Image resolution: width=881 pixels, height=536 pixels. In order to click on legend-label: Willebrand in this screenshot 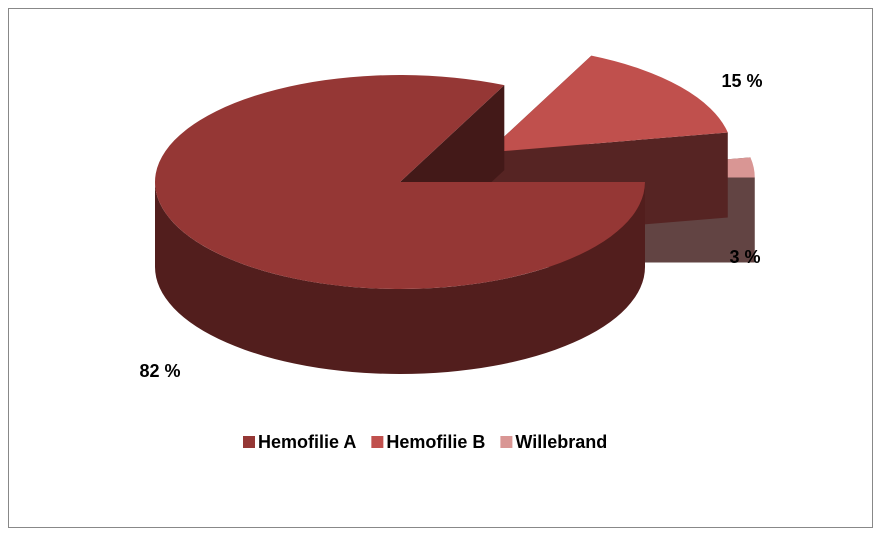, I will do `click(561, 442)`.